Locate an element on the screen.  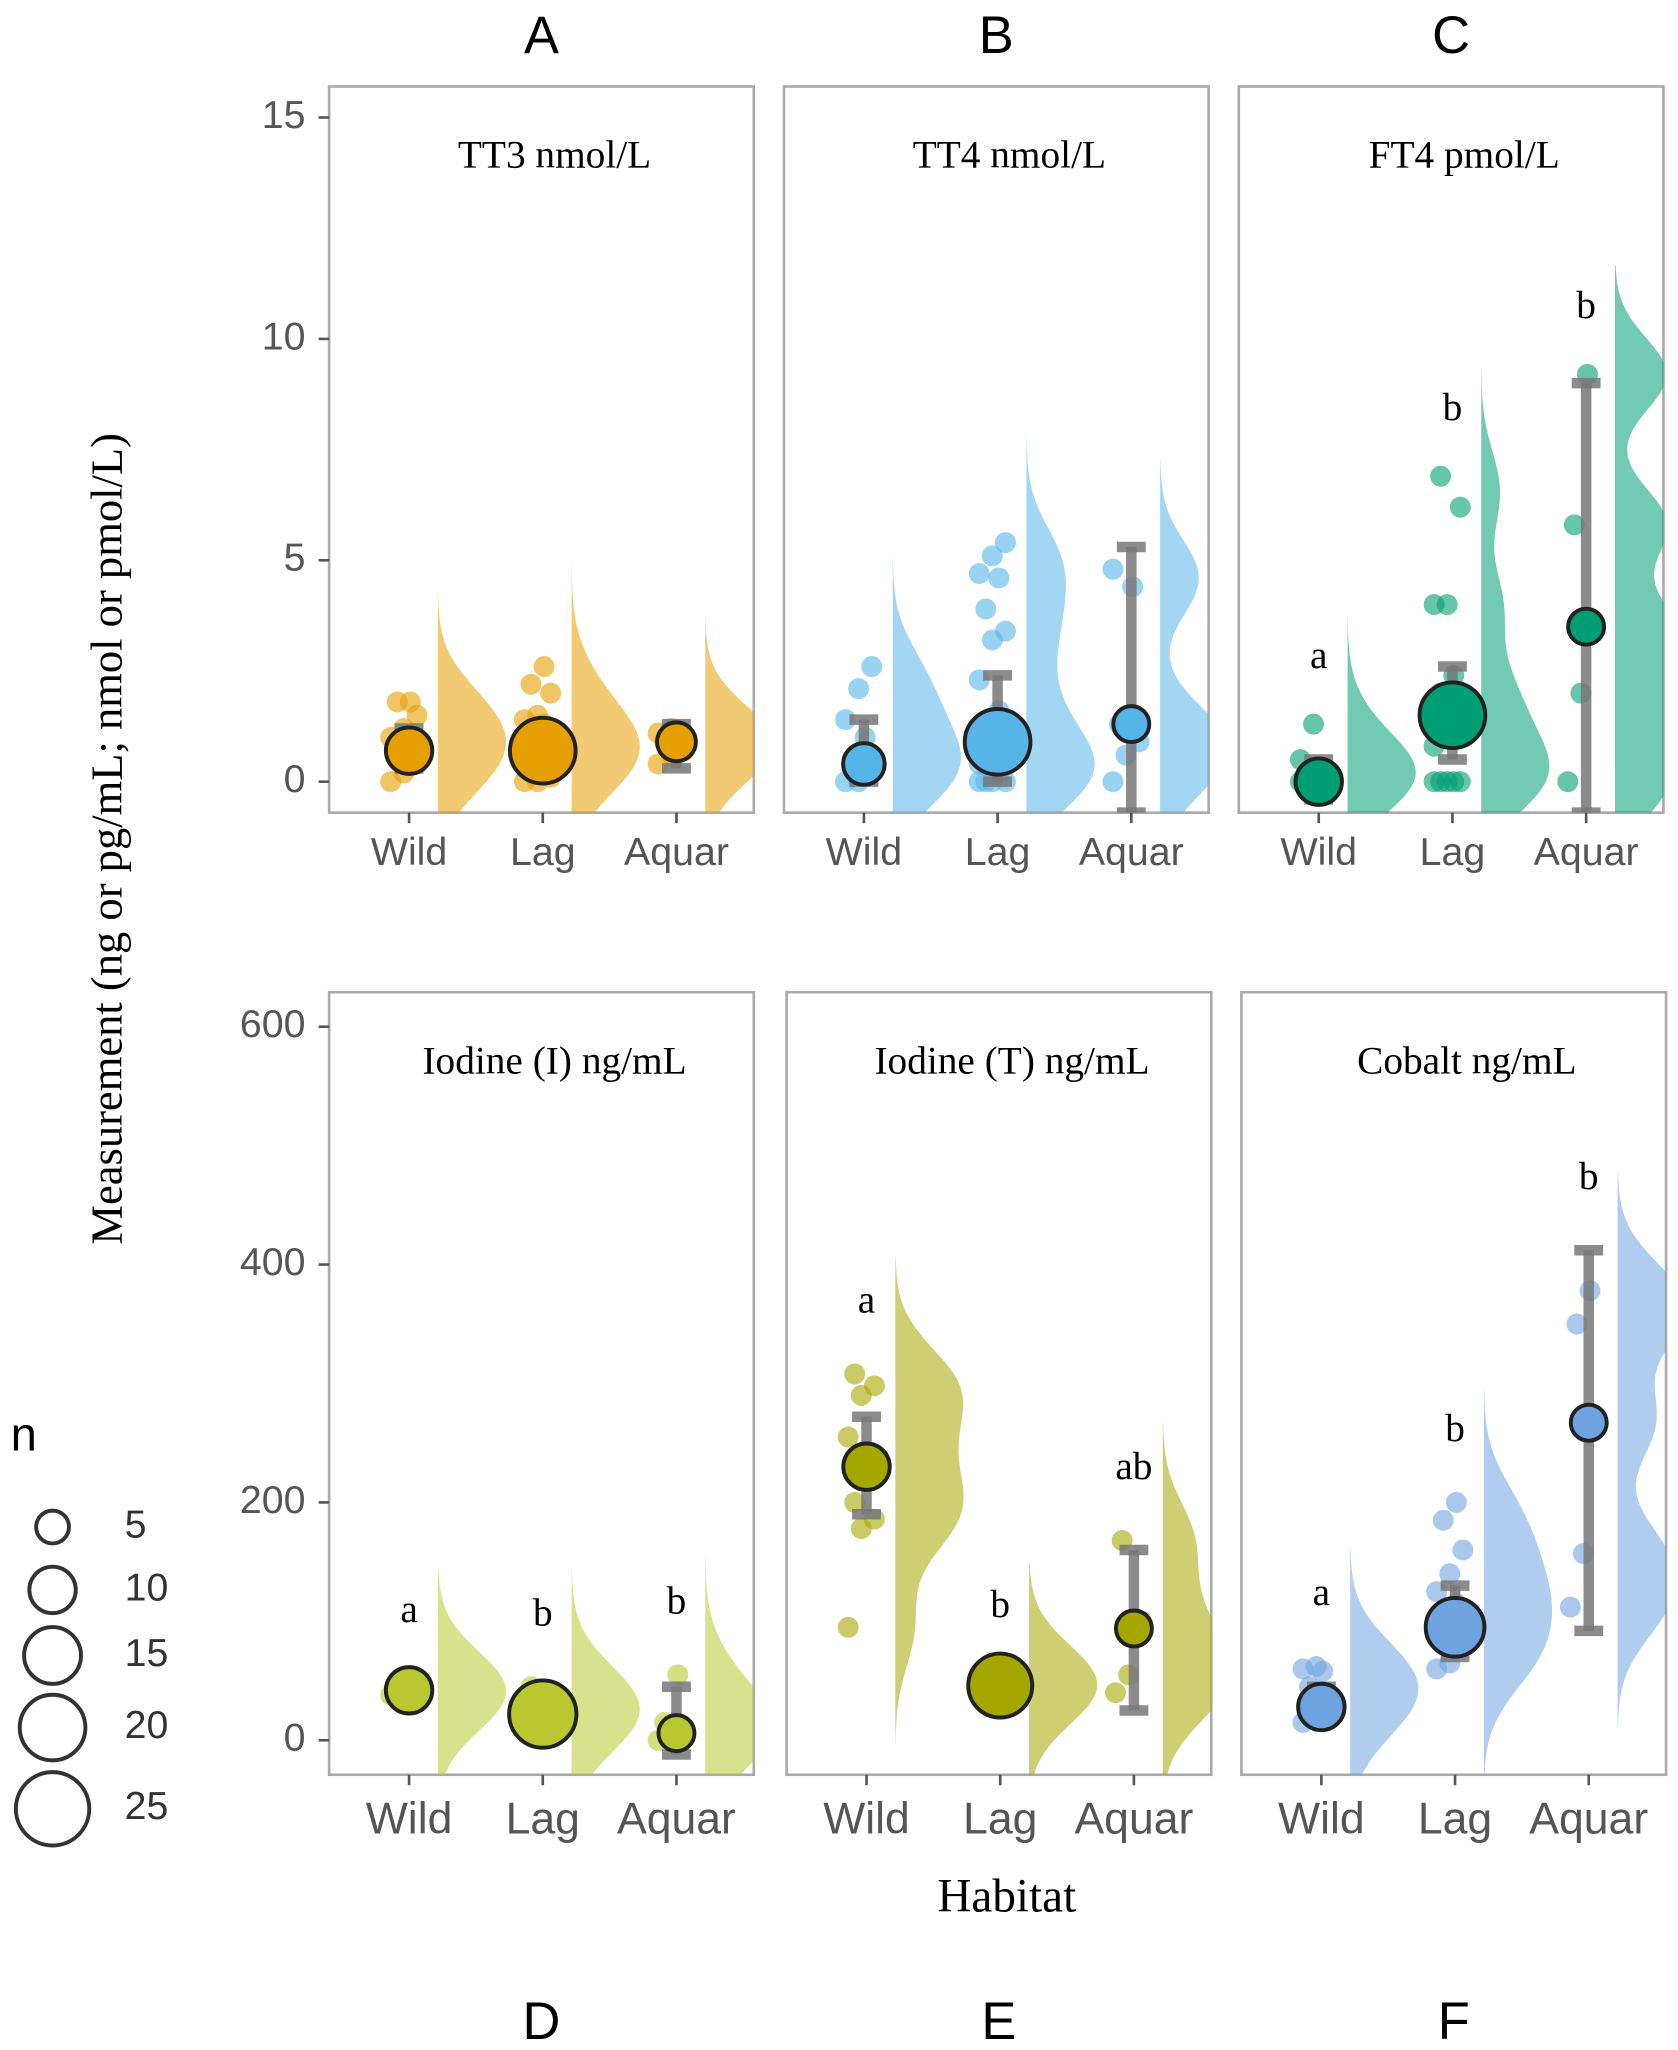
legend-label: 10 is located at coordinates (147, 1587).